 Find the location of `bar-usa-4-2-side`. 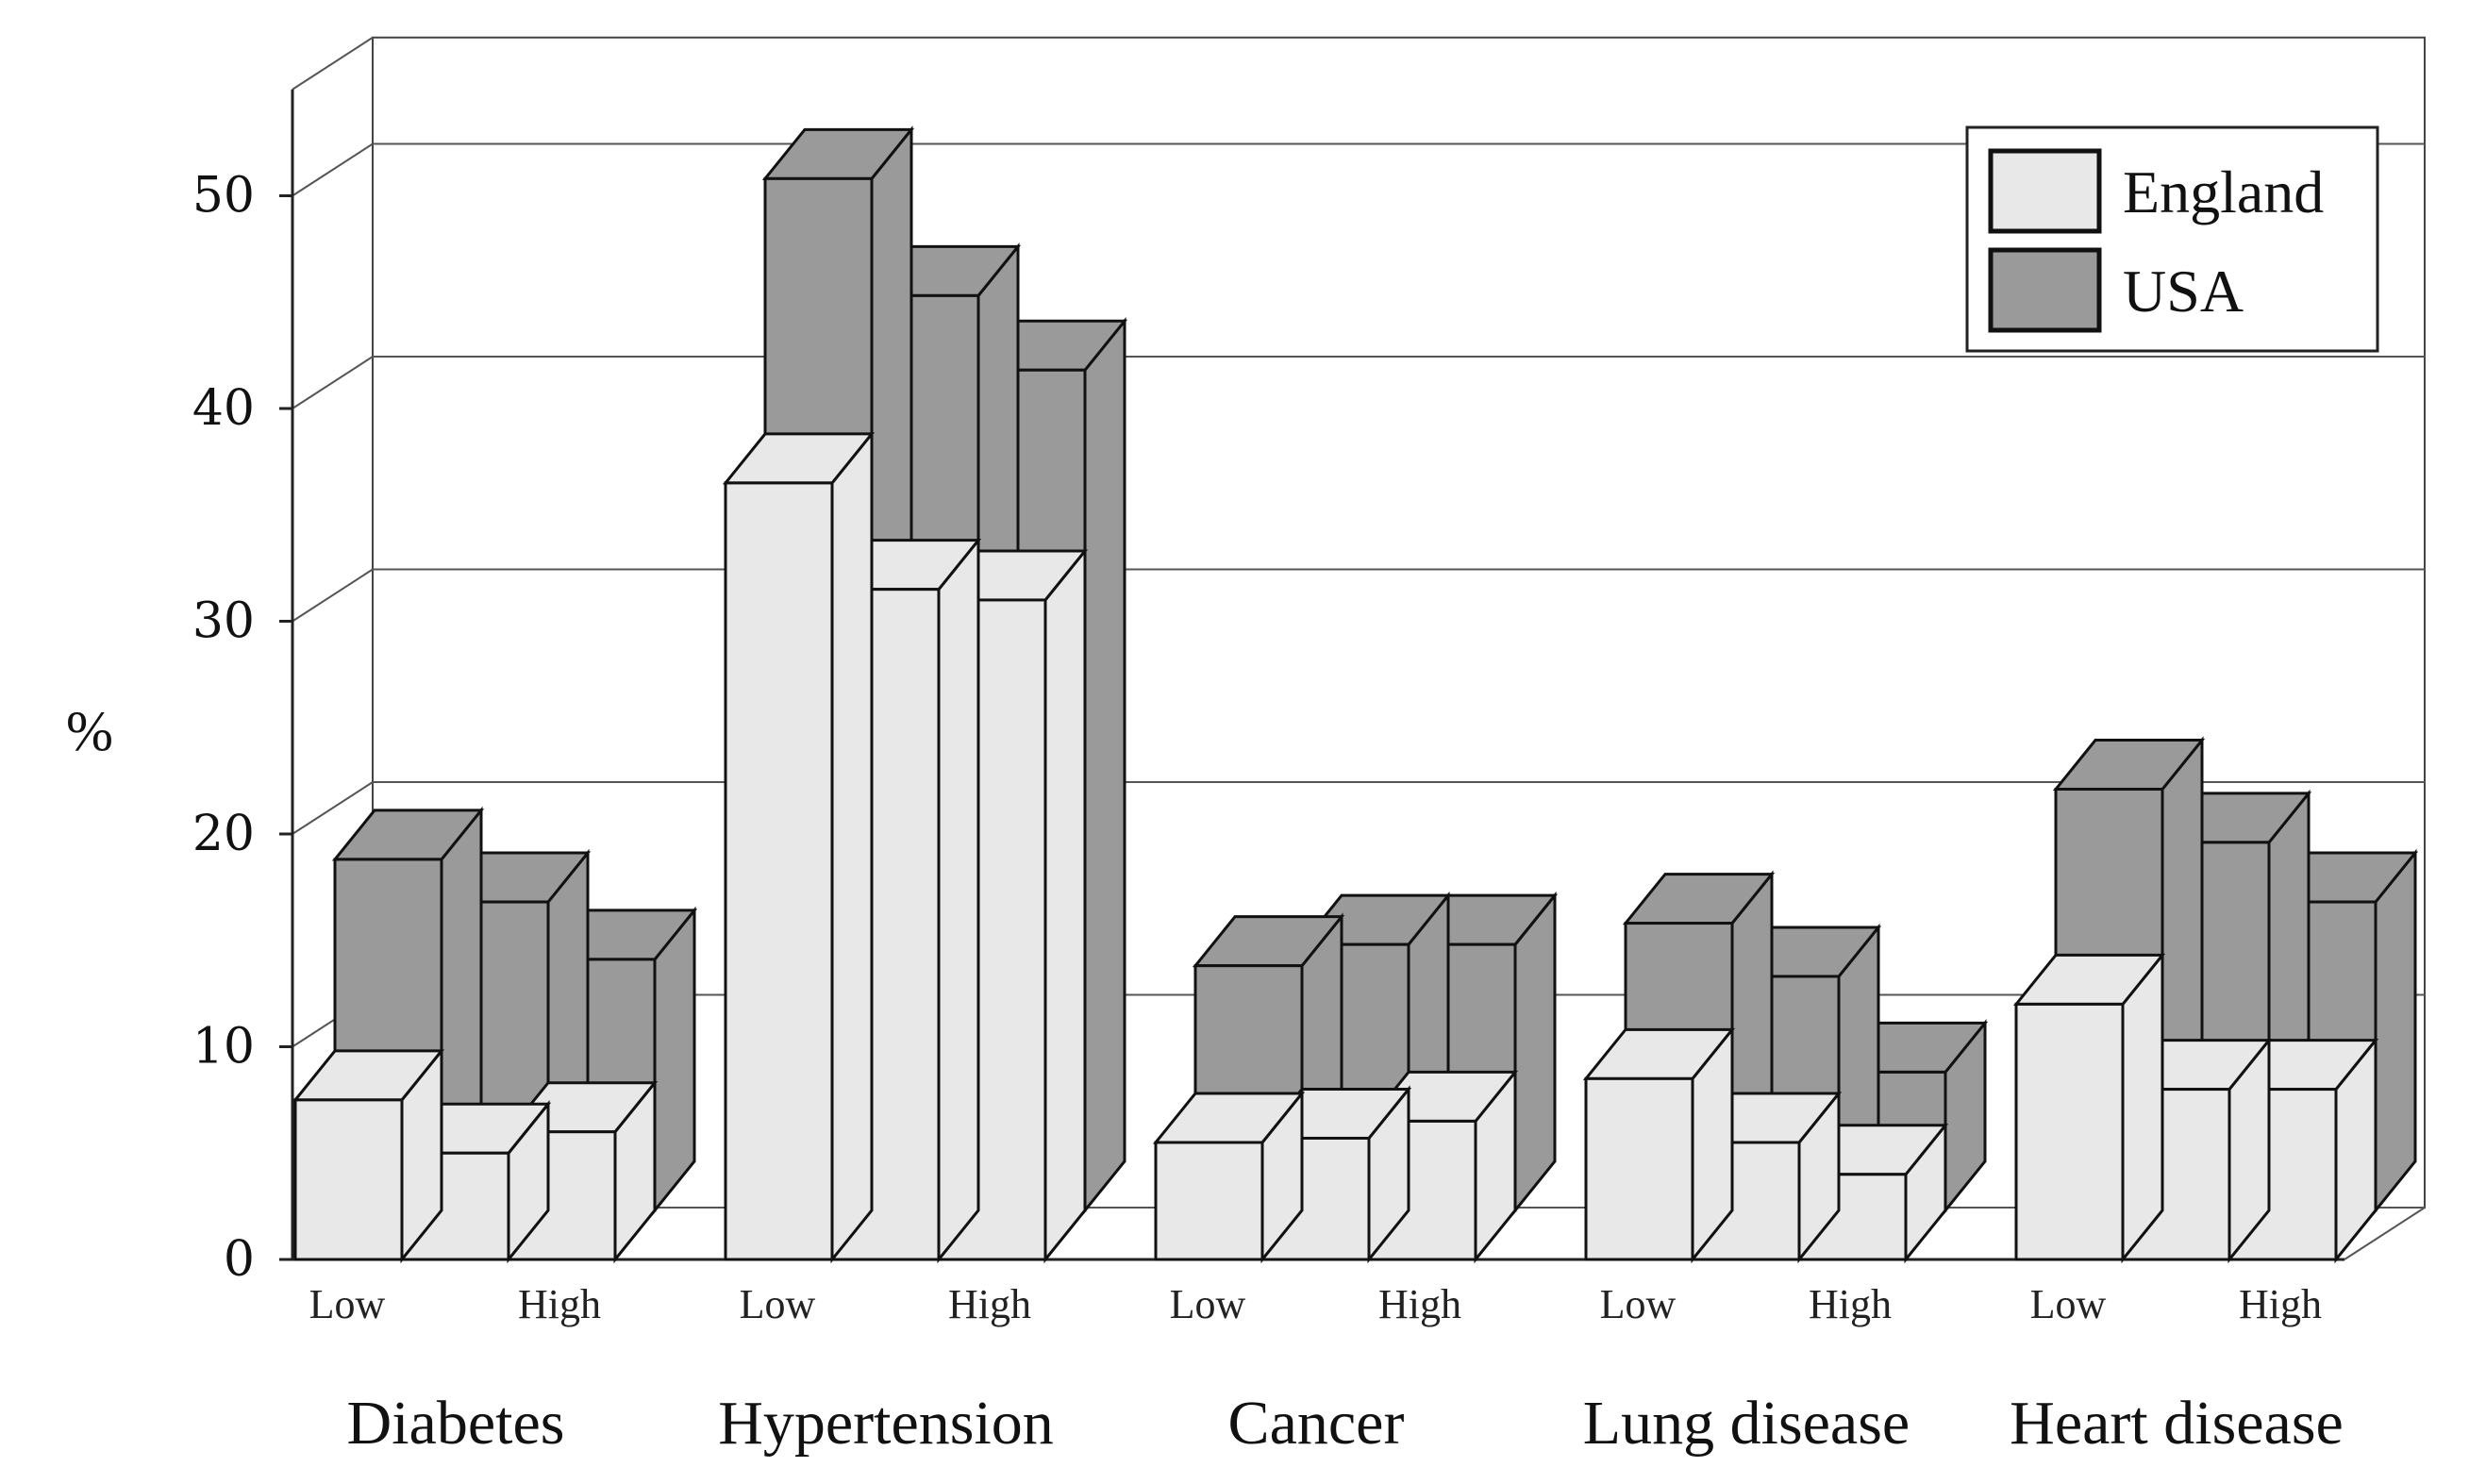

bar-usa-4-2-side is located at coordinates (2395, 1031).